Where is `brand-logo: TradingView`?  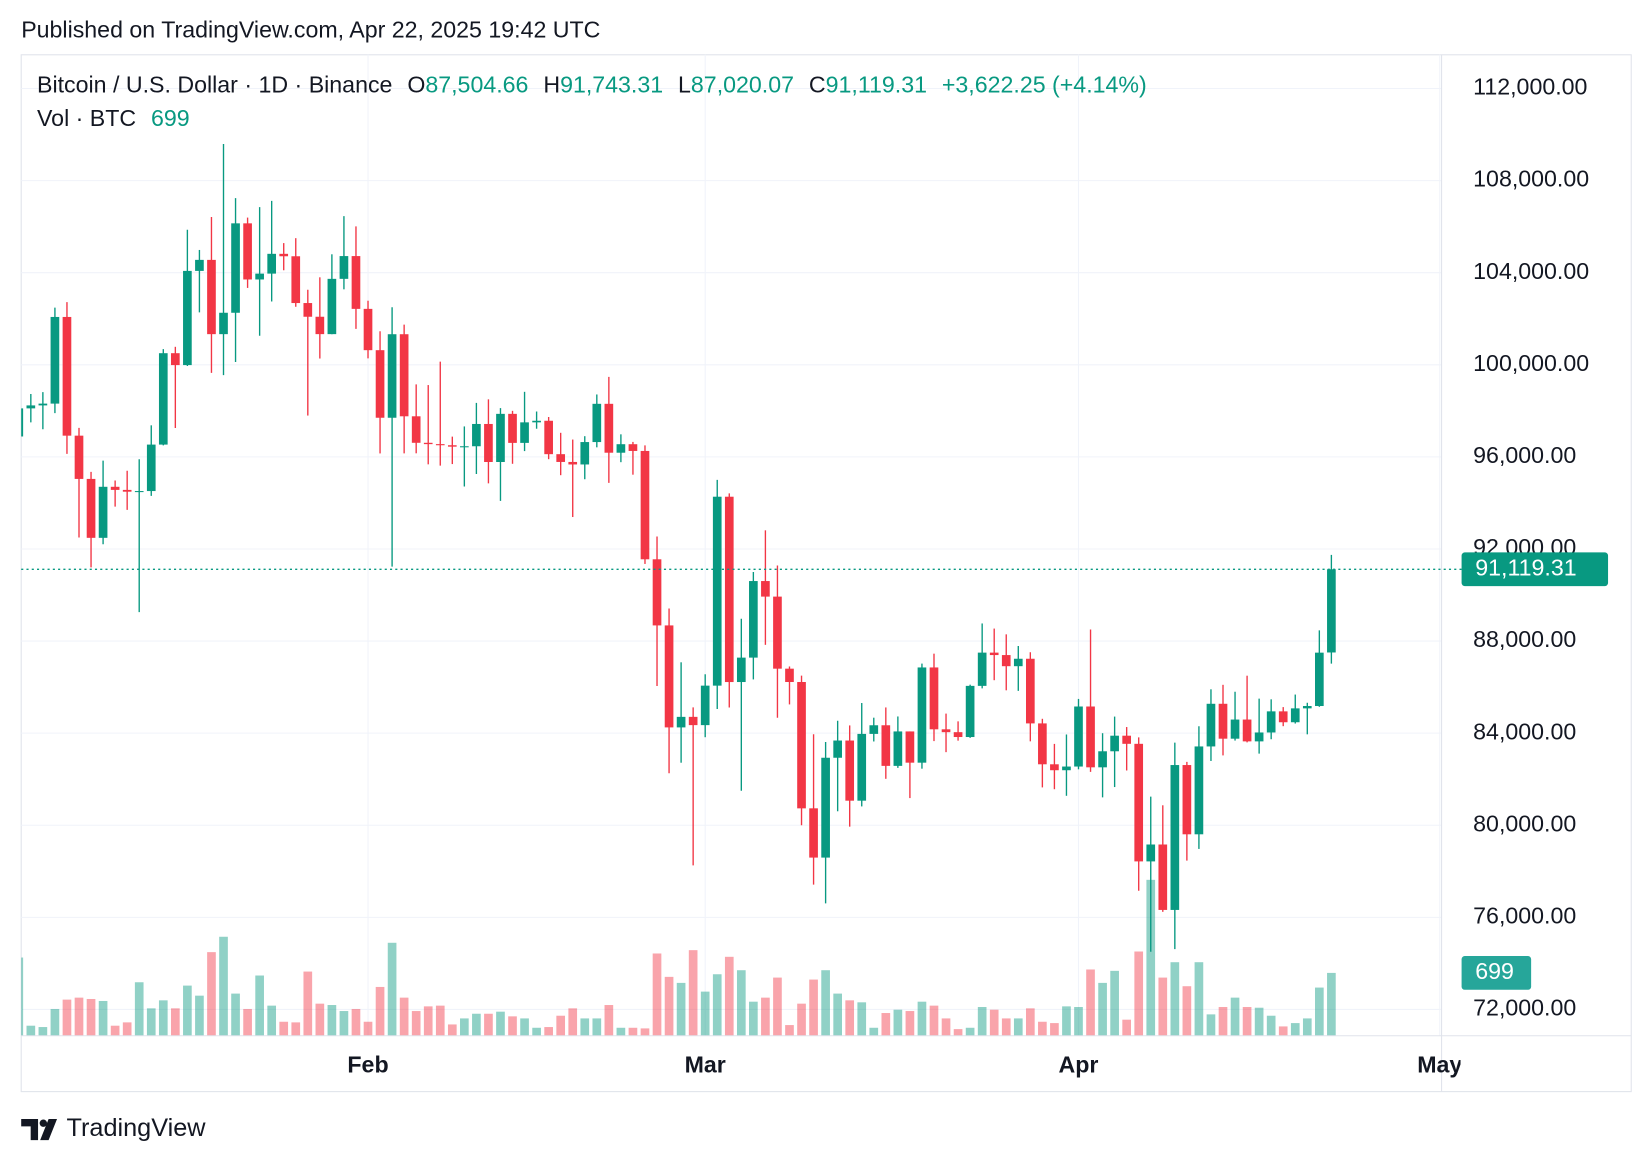 brand-logo: TradingView is located at coordinates (113, 1128).